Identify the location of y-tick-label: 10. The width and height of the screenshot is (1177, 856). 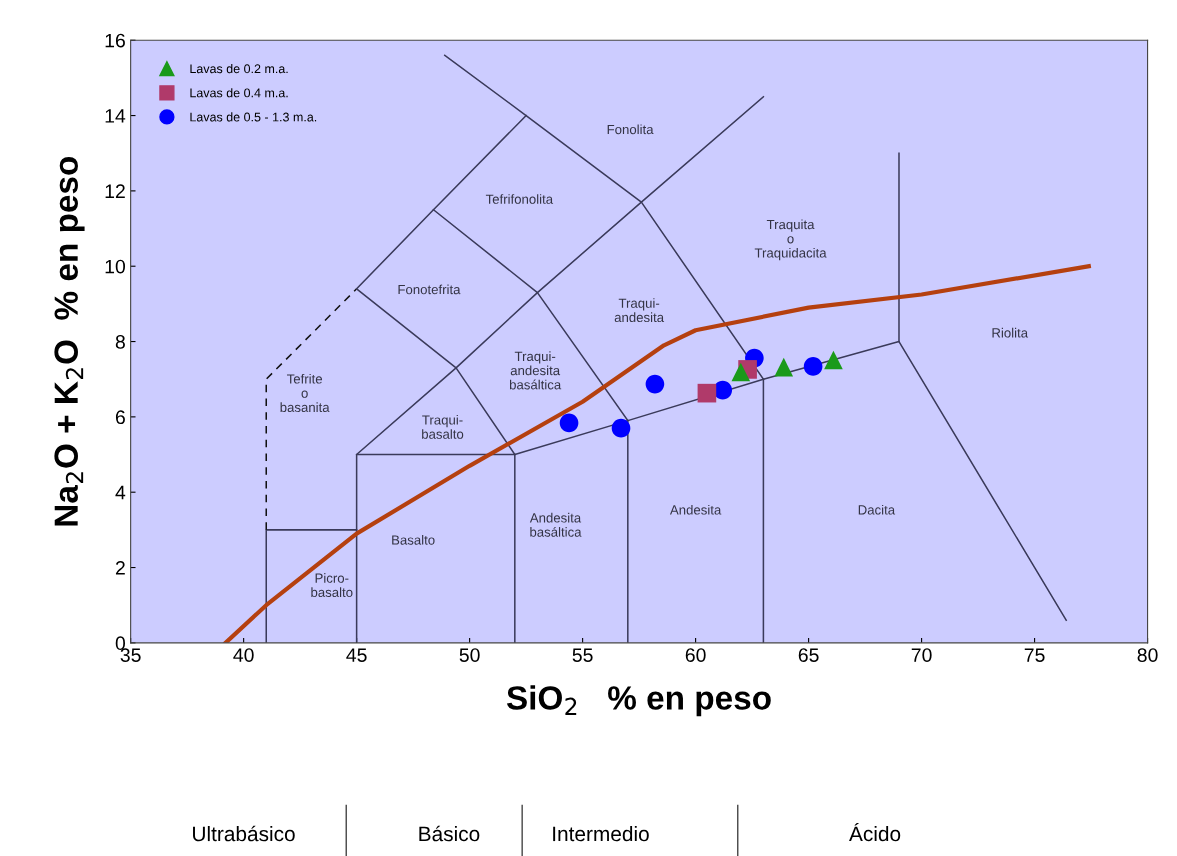
(115, 266).